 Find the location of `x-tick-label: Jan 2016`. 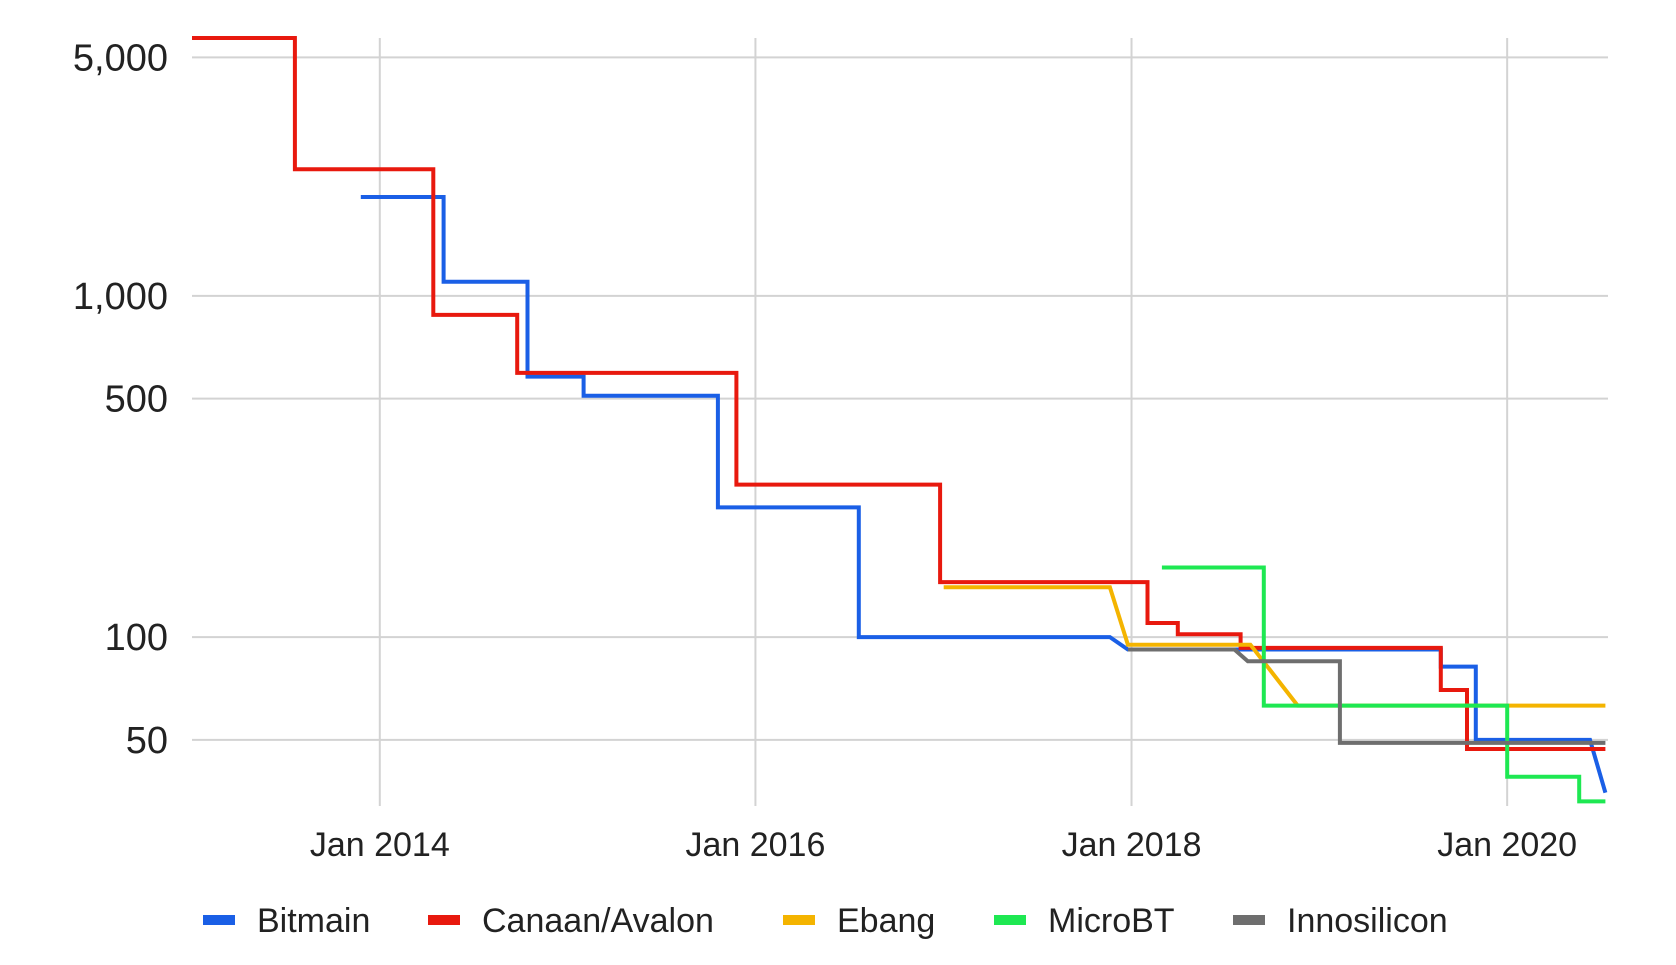

x-tick-label: Jan 2016 is located at coordinates (755, 845).